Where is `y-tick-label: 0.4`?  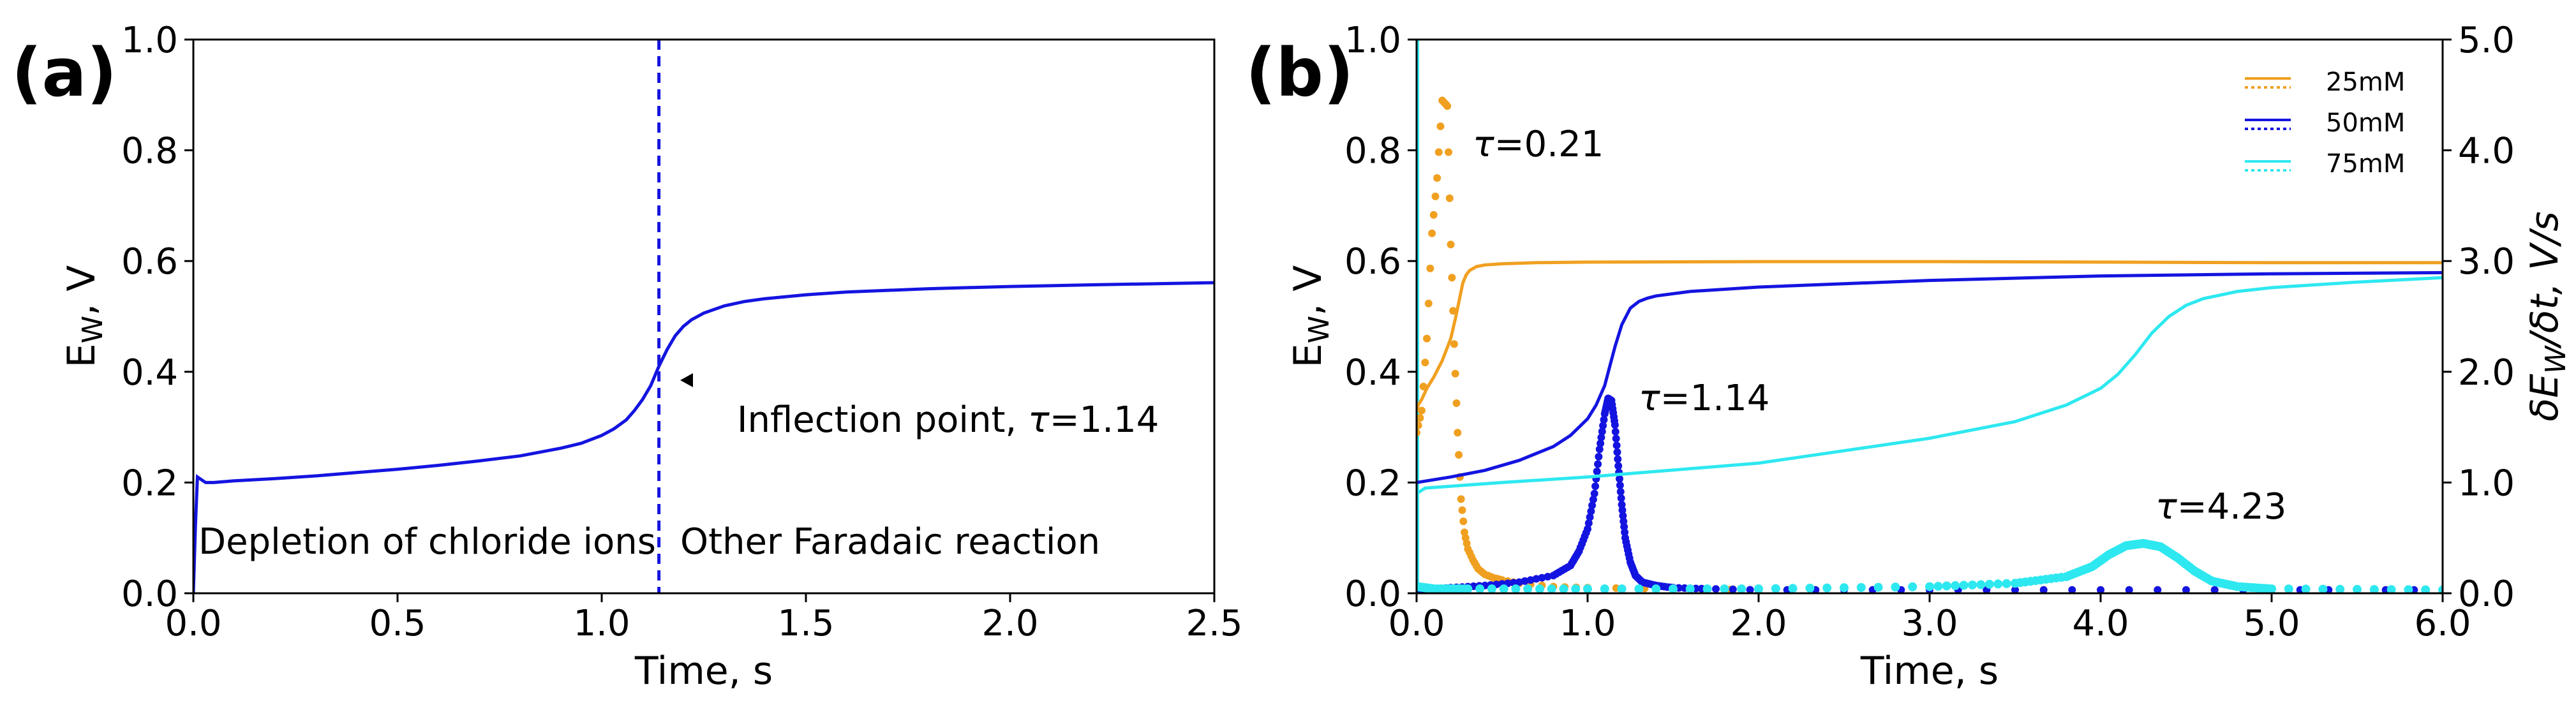 y-tick-label: 0.4 is located at coordinates (149, 373).